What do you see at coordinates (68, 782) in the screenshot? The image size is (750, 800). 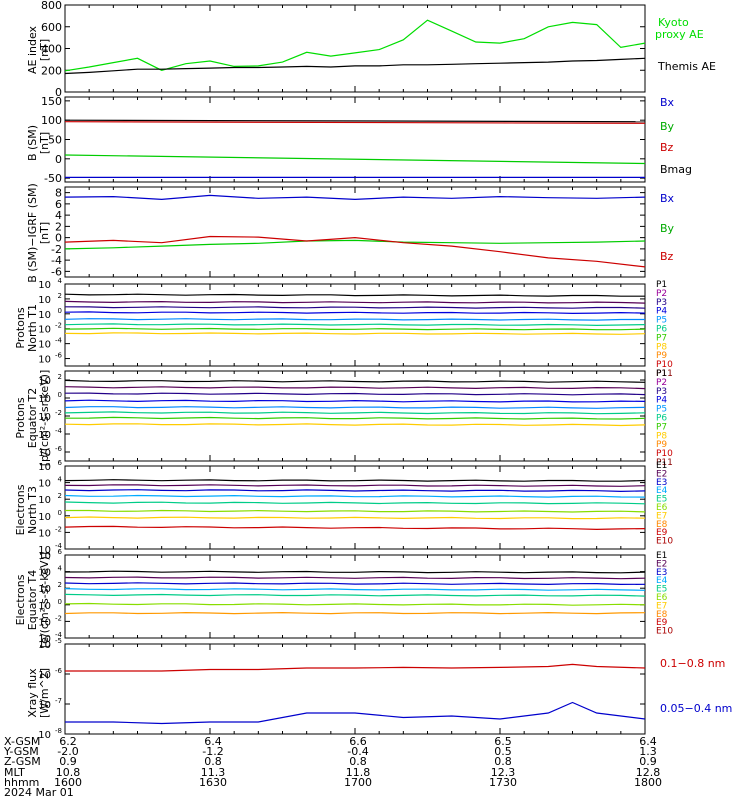 I see `footer-value: 1600` at bounding box center [68, 782].